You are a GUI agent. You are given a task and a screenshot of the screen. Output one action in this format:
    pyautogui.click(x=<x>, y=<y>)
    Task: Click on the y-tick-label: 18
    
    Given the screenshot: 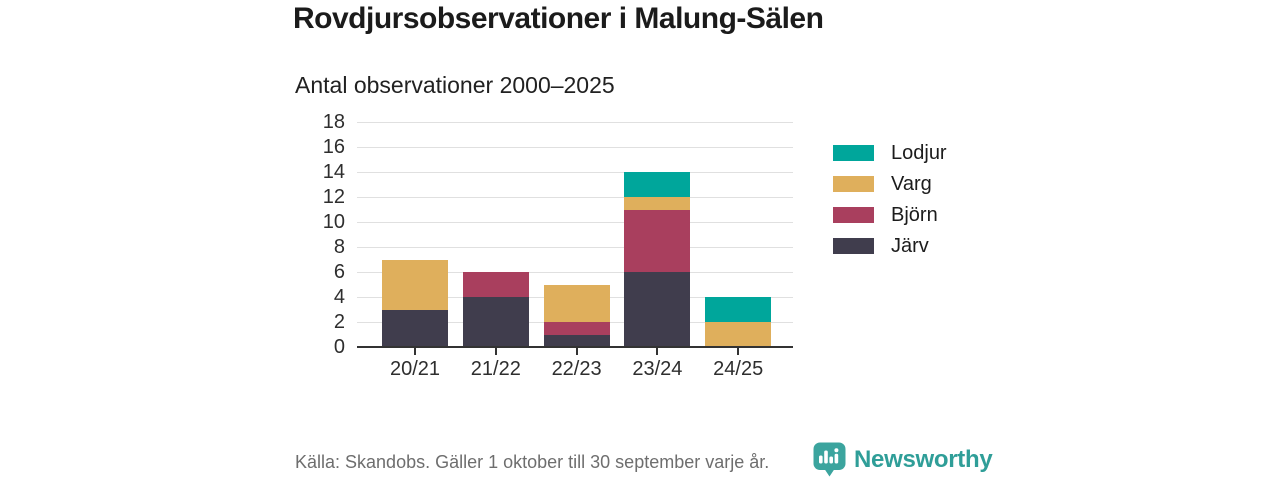 What is the action you would take?
    pyautogui.click(x=333, y=122)
    